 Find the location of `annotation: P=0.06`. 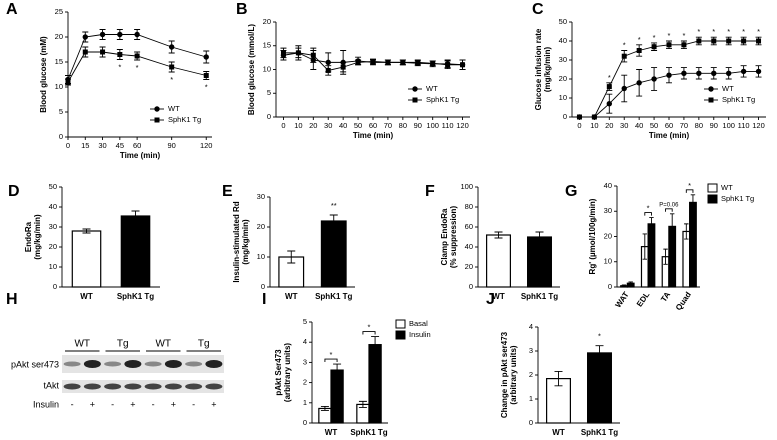

annotation: P=0.06 is located at coordinates (669, 205).